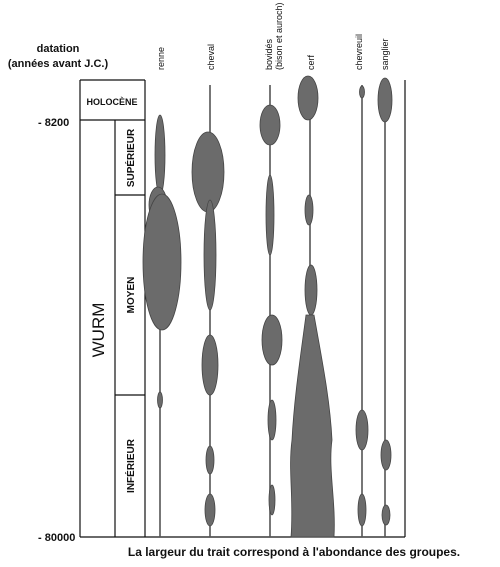  I want to click on species-sublabel: (bison et auroch), so click(279, 36).